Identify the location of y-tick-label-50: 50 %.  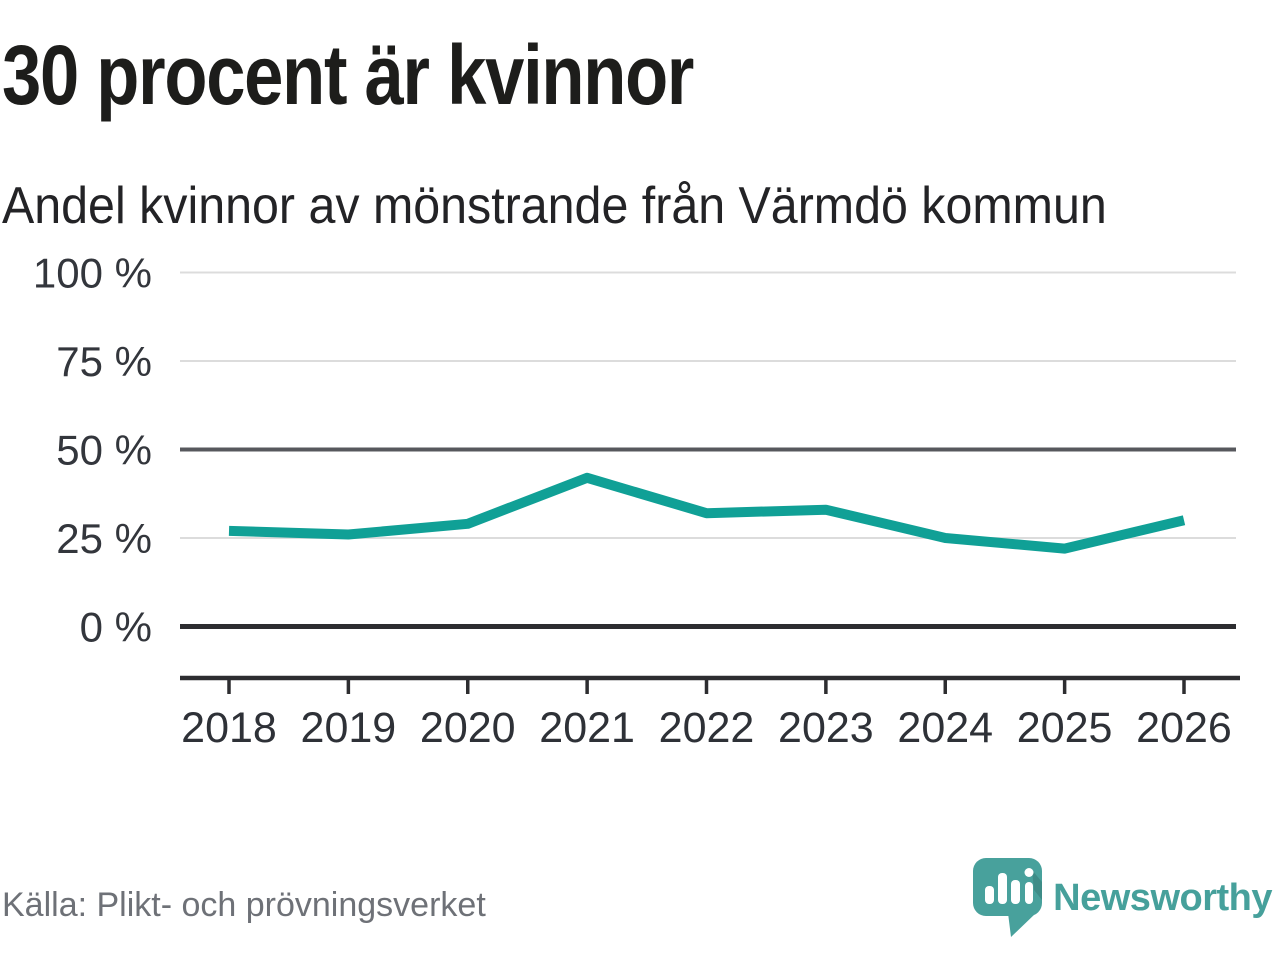
(104, 450).